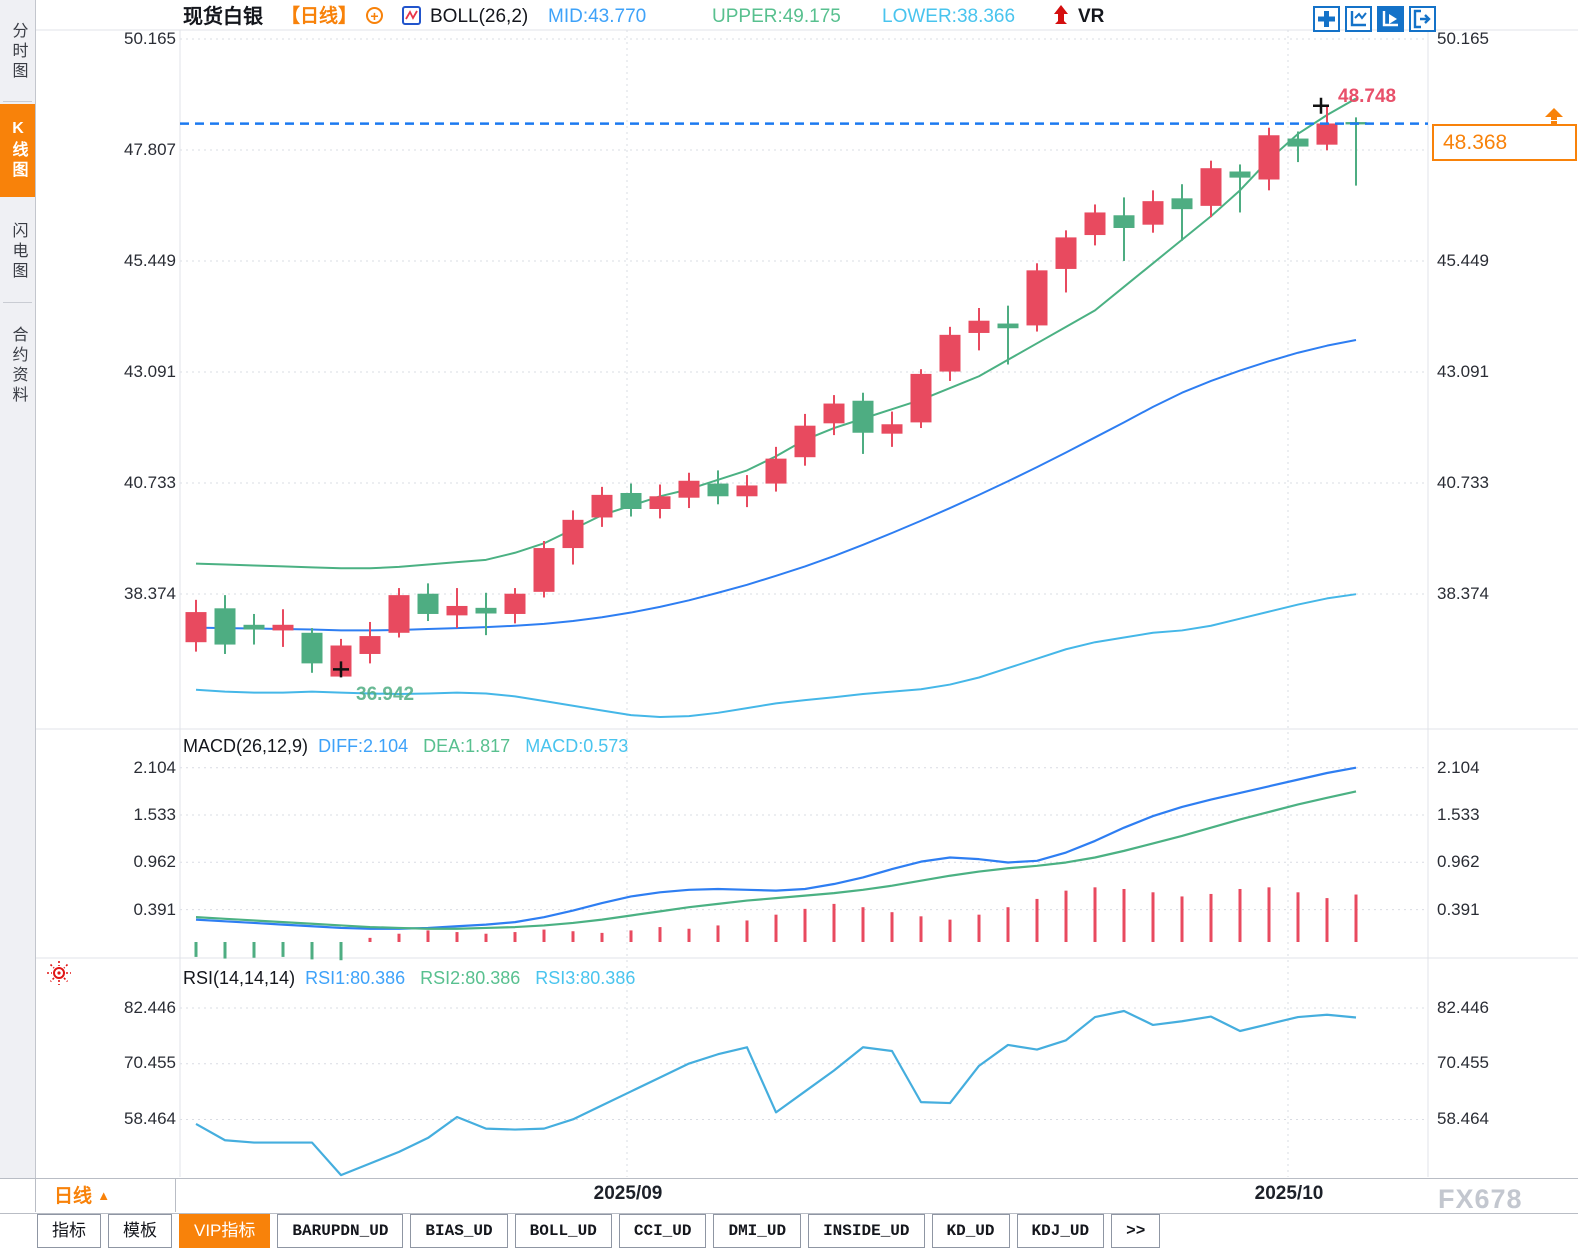  I want to click on date-label-oct: 2025/10, so click(1289, 1193).